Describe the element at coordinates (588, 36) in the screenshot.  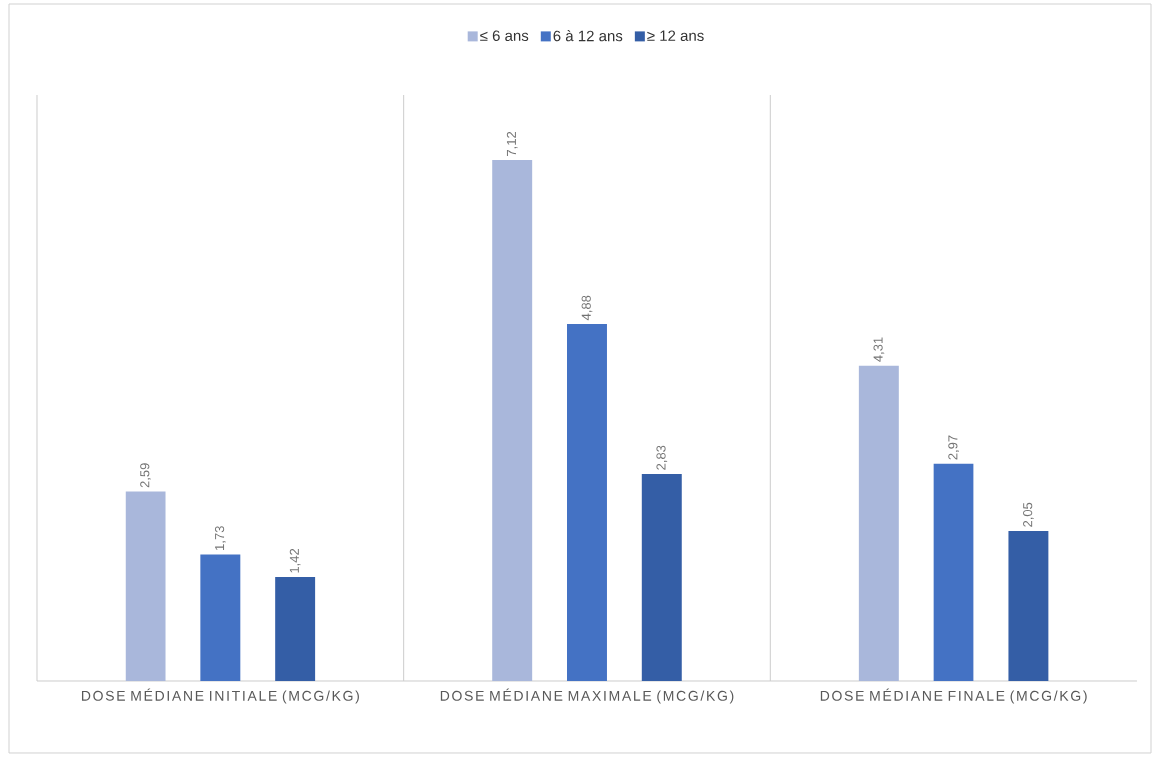
I see `legend-label: 6 à 12 ans` at that location.